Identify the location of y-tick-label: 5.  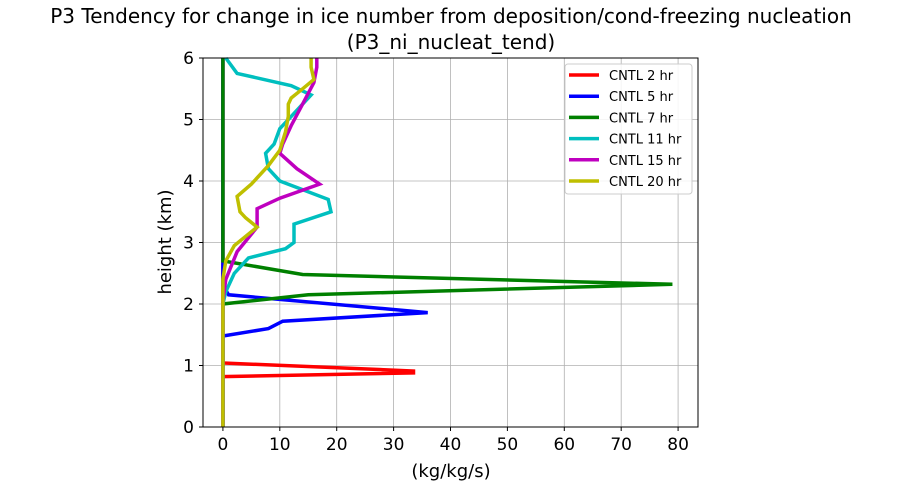
(188, 121).